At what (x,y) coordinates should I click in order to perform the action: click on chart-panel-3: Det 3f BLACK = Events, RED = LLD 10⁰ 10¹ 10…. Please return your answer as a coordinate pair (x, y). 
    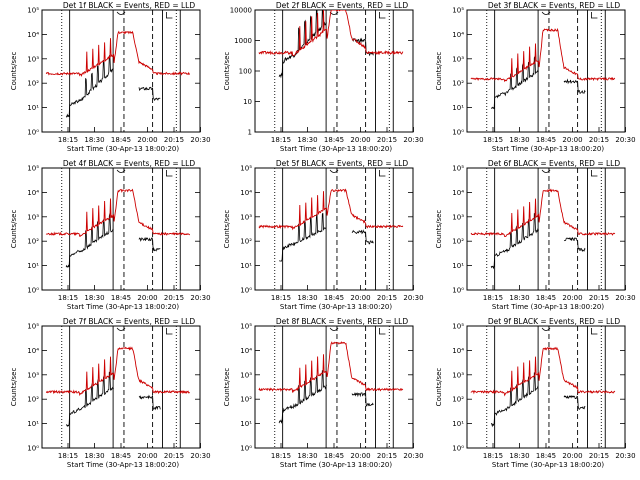
    Looking at the image, I should click on (535, 77).